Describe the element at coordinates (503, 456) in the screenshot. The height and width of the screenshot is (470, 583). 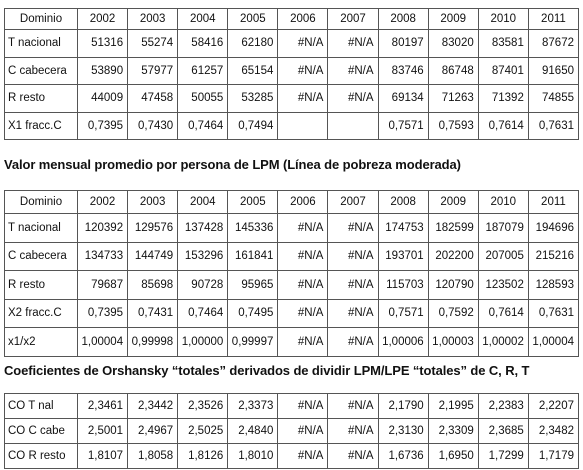
I see `table-cell: 1,7299` at that location.